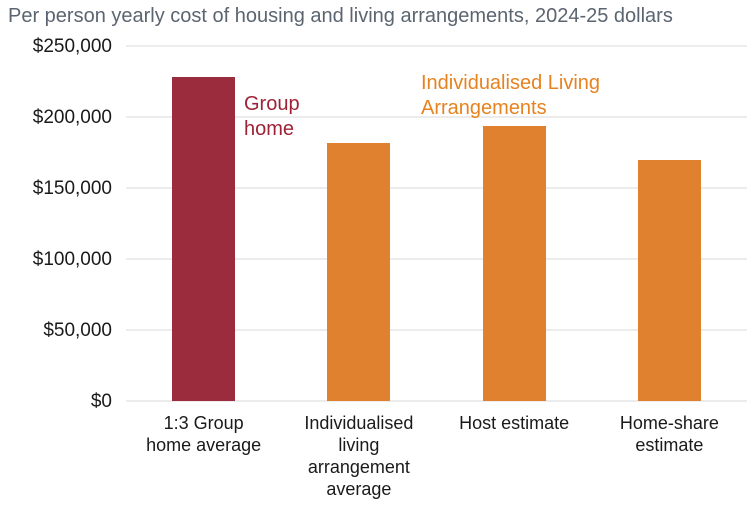 This screenshot has width=754, height=528. Describe the element at coordinates (72, 117) in the screenshot. I see `y-axis-tick-label: $200,000` at that location.